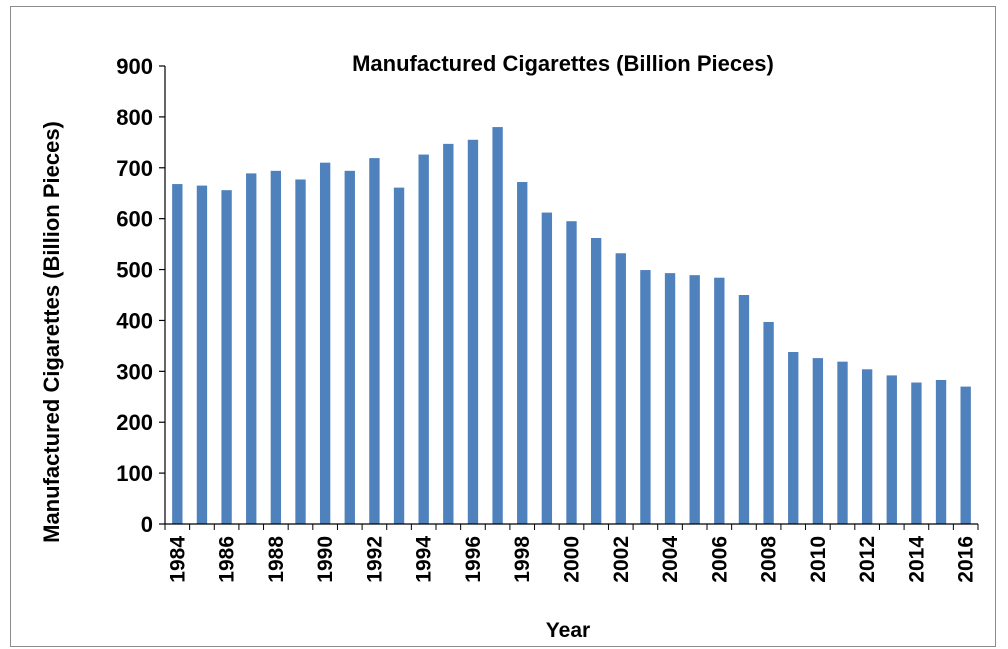 The height and width of the screenshot is (649, 1008). I want to click on y-tick-label: 100, so click(134, 473).